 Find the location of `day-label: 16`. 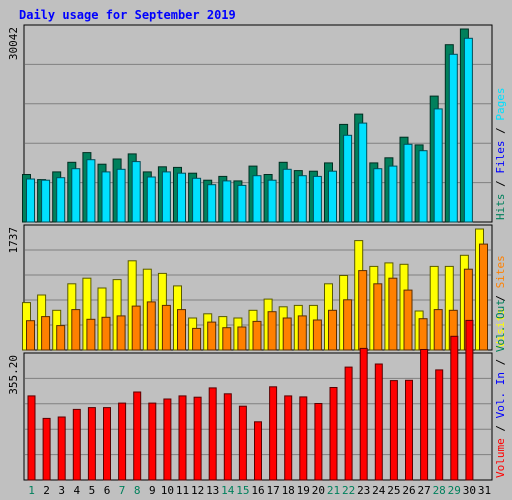

day-label: 16 is located at coordinates (257, 490).